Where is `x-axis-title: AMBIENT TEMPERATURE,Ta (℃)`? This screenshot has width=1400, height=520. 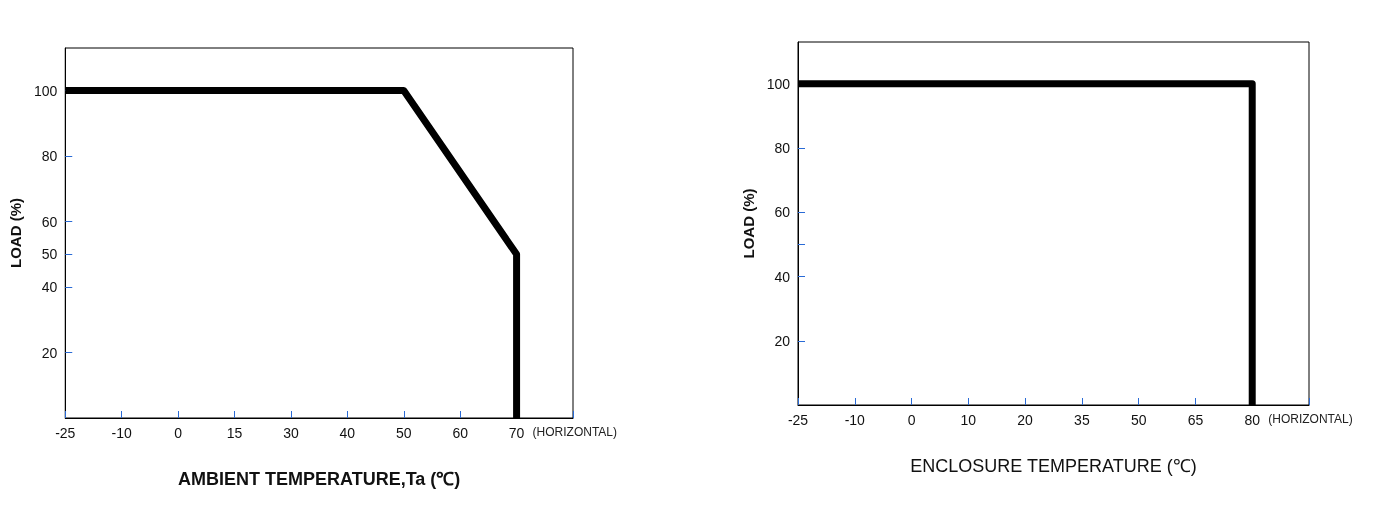
x-axis-title: AMBIENT TEMPERATURE,Ta (℃) is located at coordinates (319, 479).